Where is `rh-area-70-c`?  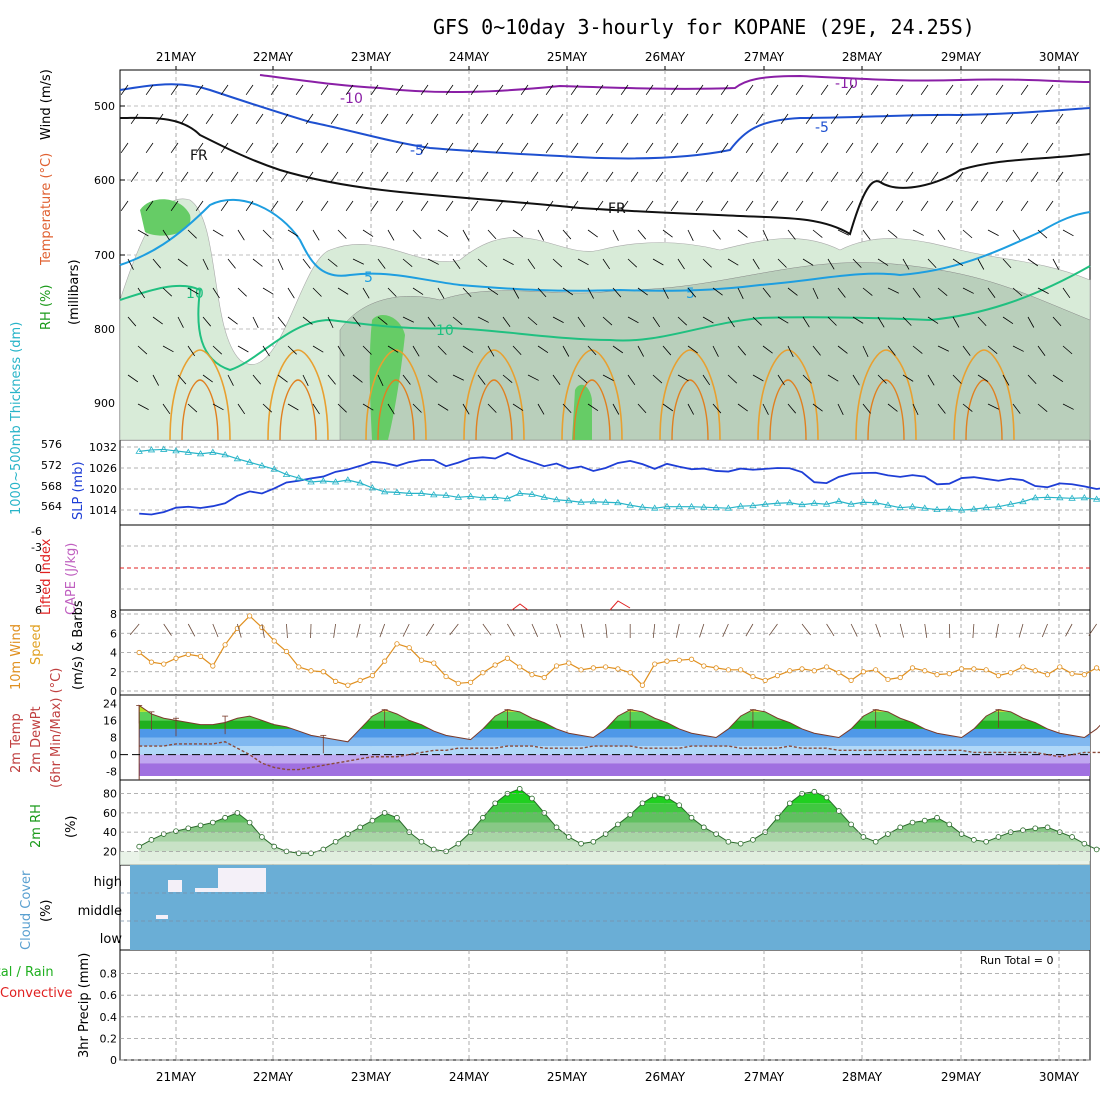
rh-area-70-c is located at coordinates (582, 412).